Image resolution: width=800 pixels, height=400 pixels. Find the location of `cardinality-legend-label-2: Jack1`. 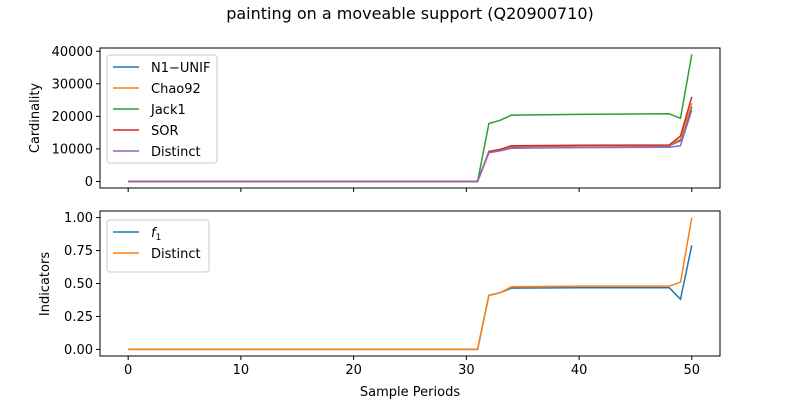

cardinality-legend-label-2: Jack1 is located at coordinates (168, 110).